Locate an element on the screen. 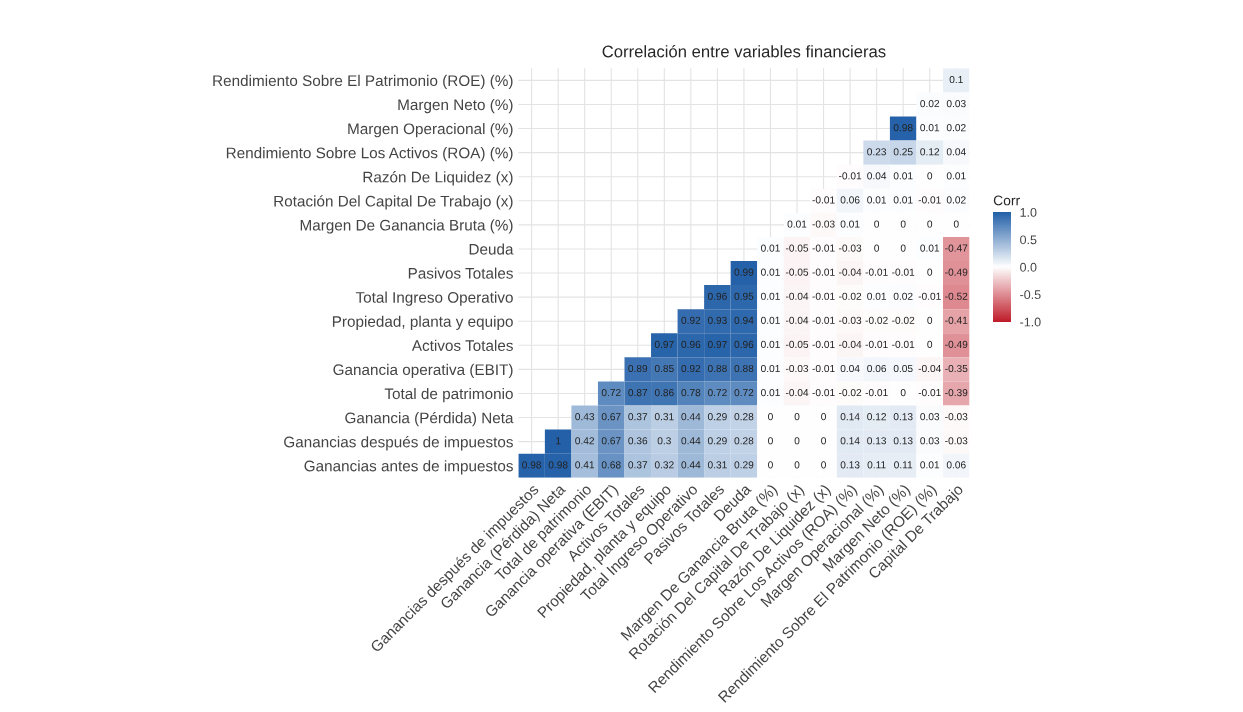 Image resolution: width=1243 pixels, height=712 pixels. color-bar-label: 1.0 is located at coordinates (1028, 212).